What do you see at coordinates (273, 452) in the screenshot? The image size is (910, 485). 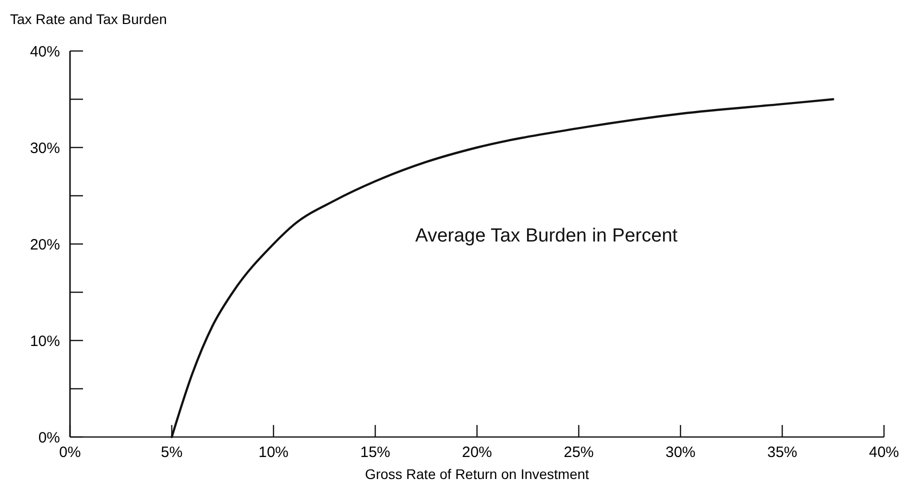 I see `x-tick-label: 10%` at bounding box center [273, 452].